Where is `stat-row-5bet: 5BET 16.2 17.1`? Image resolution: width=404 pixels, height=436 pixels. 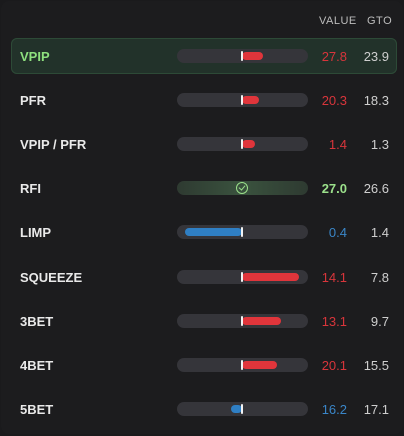
stat-row-5bet: 5BET 16.2 17.1 is located at coordinates (204, 409).